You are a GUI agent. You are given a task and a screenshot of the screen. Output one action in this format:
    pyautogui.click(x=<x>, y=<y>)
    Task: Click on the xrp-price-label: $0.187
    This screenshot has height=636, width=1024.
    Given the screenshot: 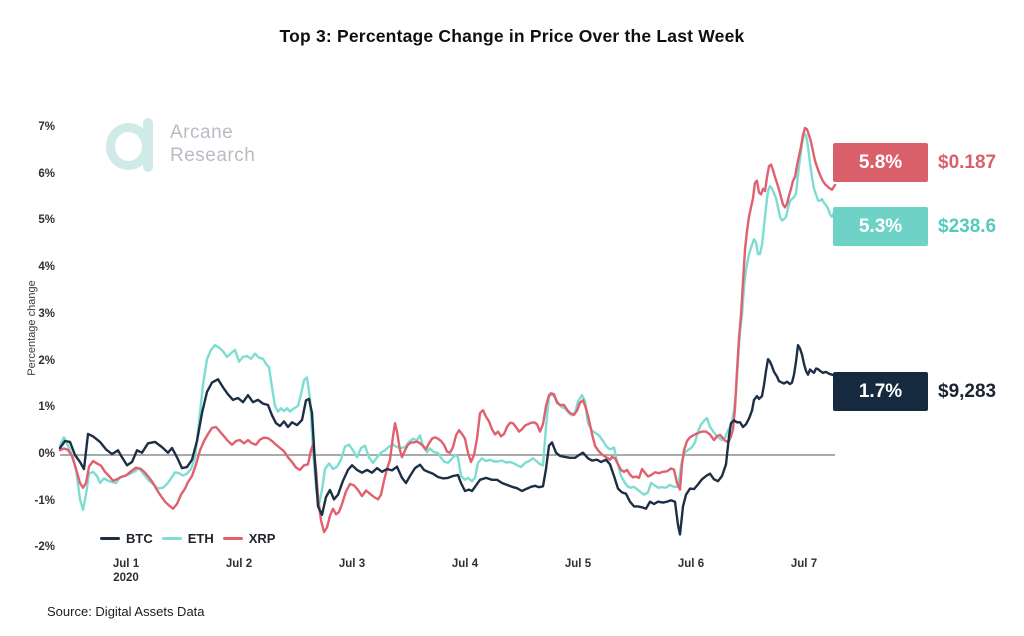 What is the action you would take?
    pyautogui.click(x=967, y=162)
    